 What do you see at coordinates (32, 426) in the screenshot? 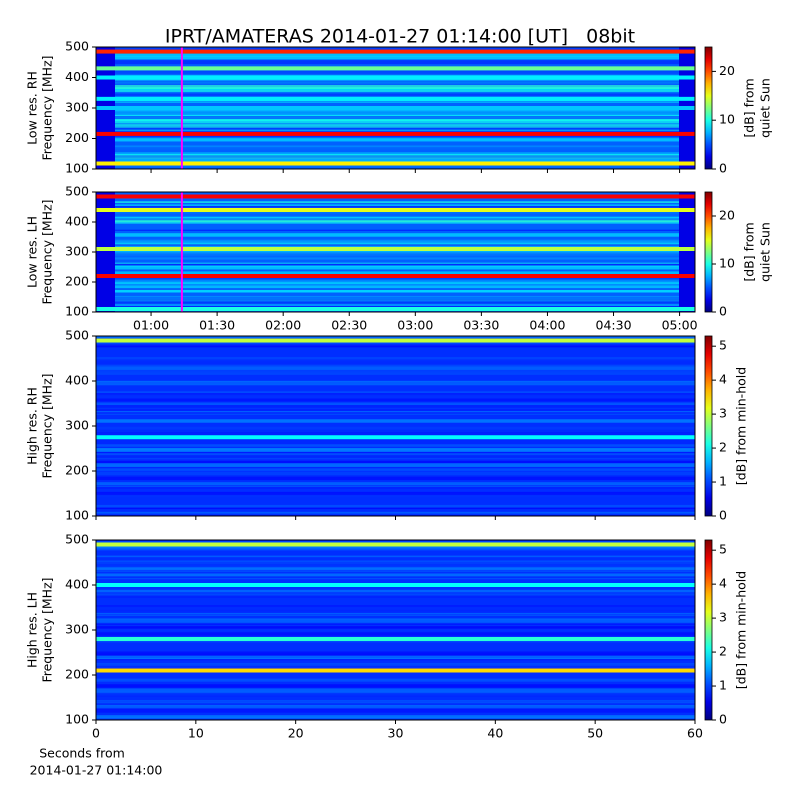
I see `y-axis-label: High res. RH` at bounding box center [32, 426].